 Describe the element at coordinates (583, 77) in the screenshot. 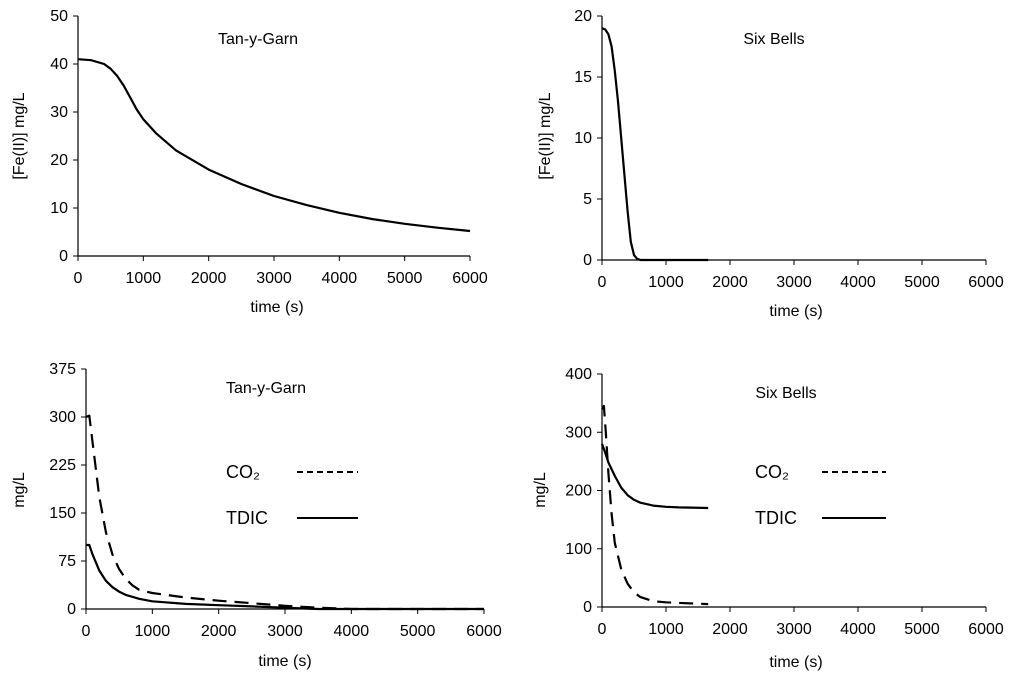

I see `y-tick-label: 15` at that location.